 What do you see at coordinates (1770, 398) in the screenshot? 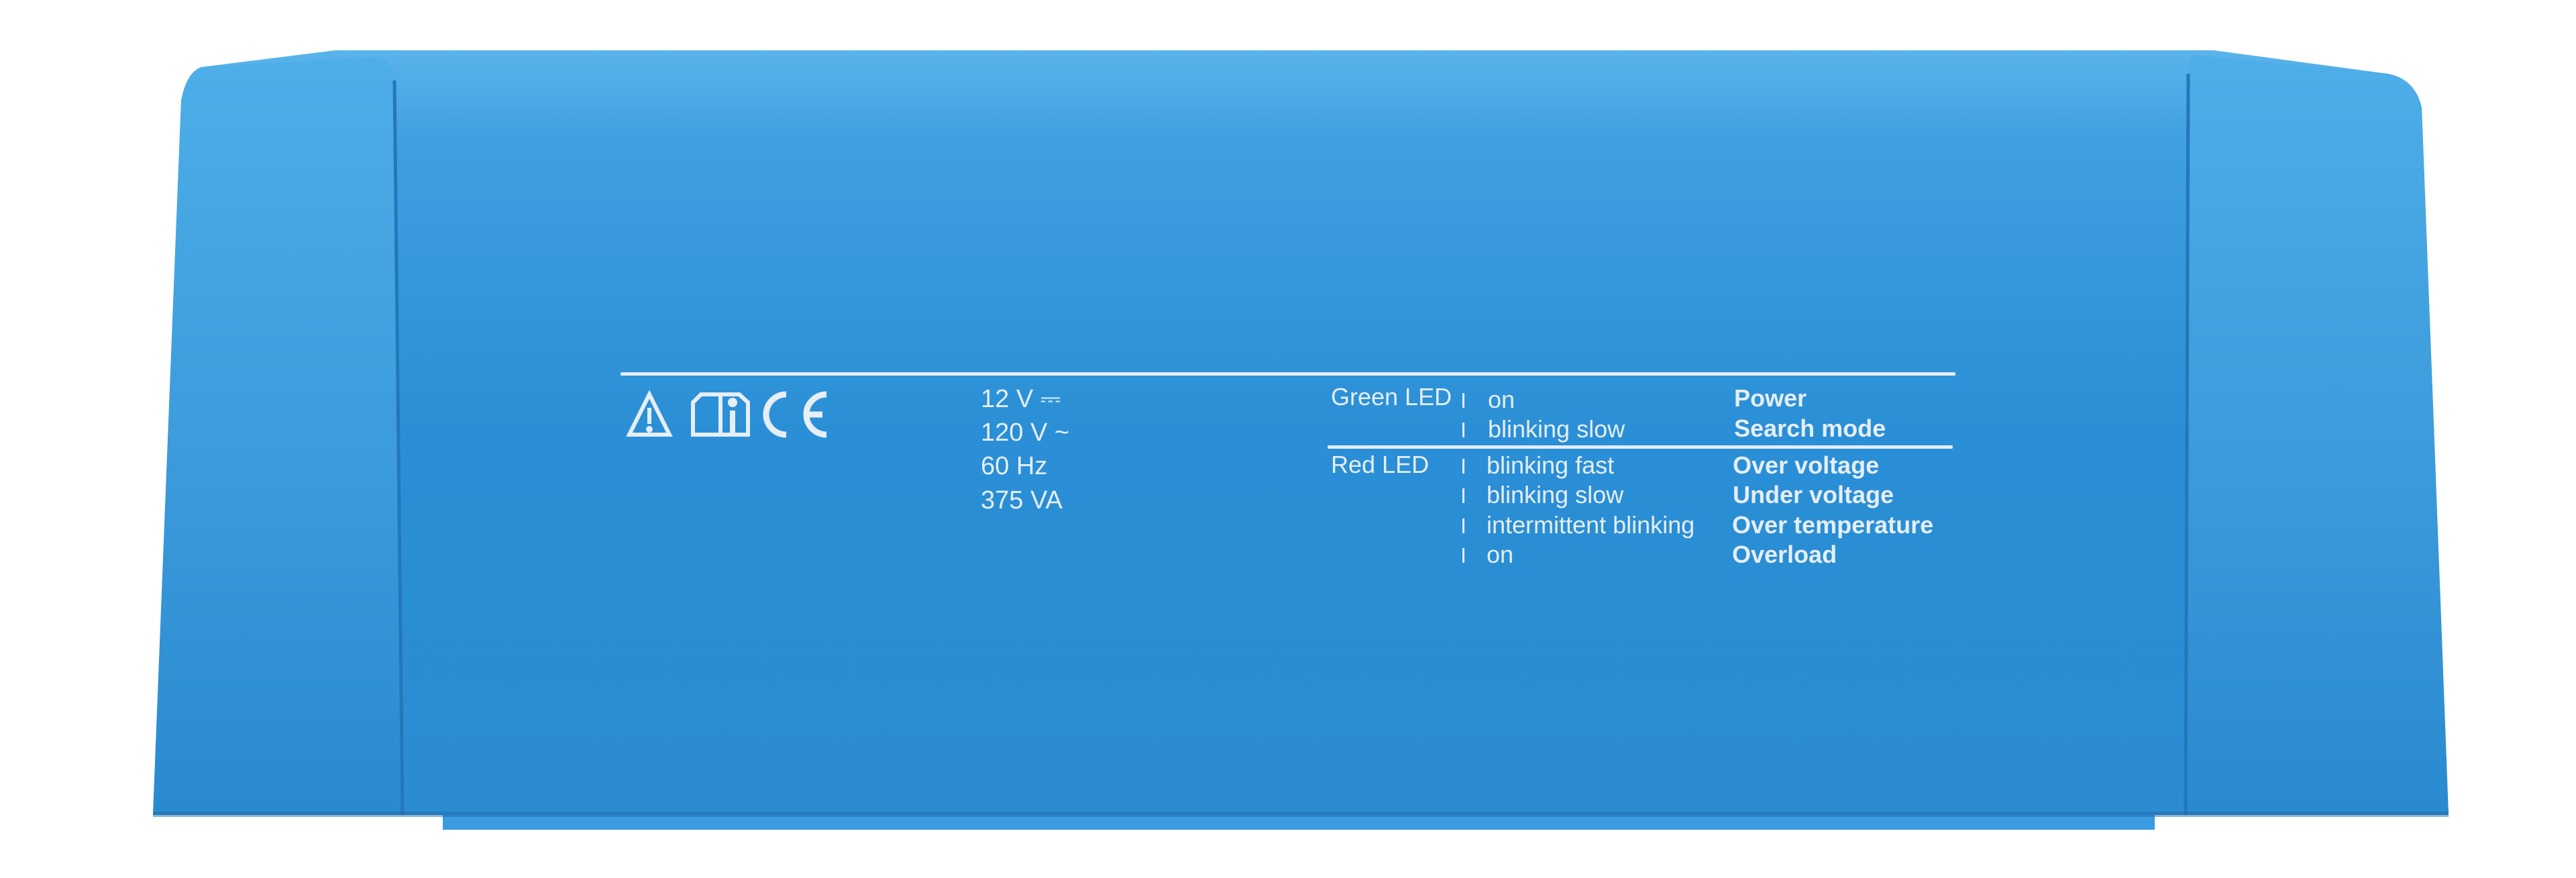
I see `led-meaning: Power` at bounding box center [1770, 398].